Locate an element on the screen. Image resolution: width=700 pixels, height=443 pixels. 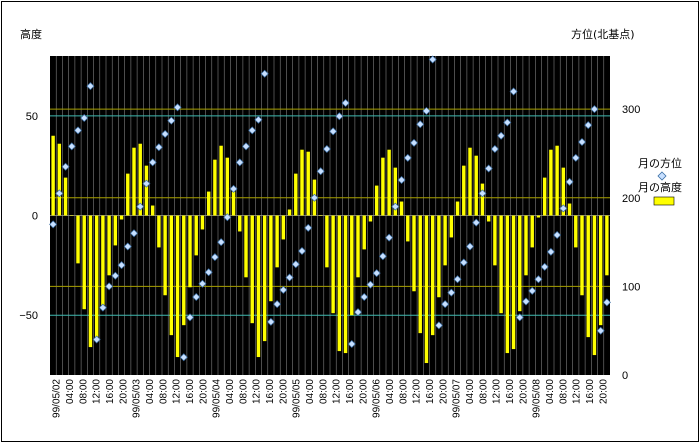
legend-azimuth-marker is located at coordinates (662, 176).